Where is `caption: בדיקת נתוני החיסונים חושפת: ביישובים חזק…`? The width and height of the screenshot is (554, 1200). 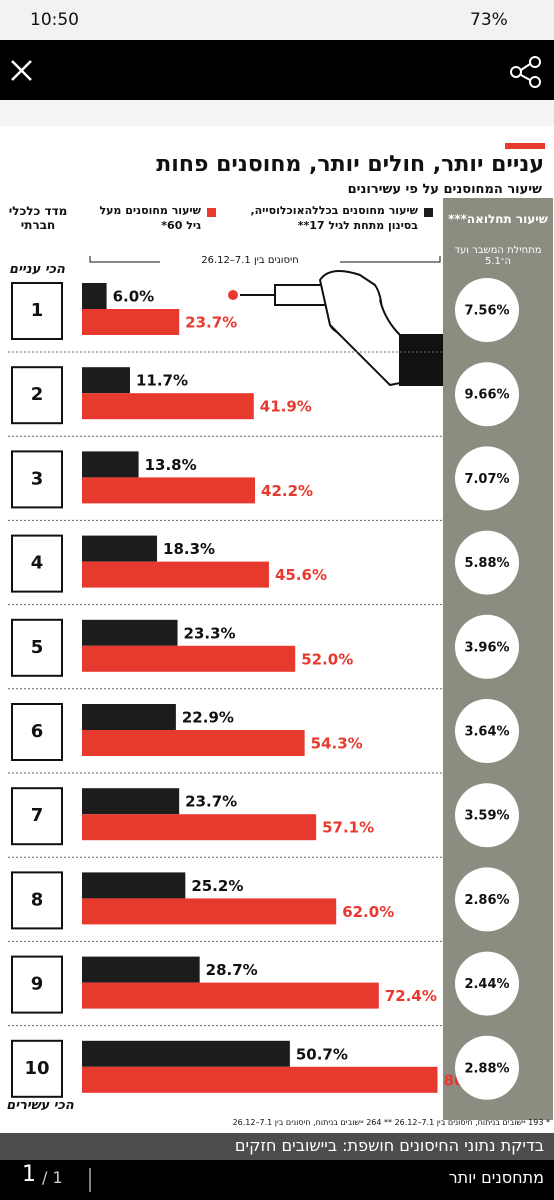
caption: בדיקת נתוני החיסונים חושפת: ביישובים חזק… is located at coordinates (389, 1145).